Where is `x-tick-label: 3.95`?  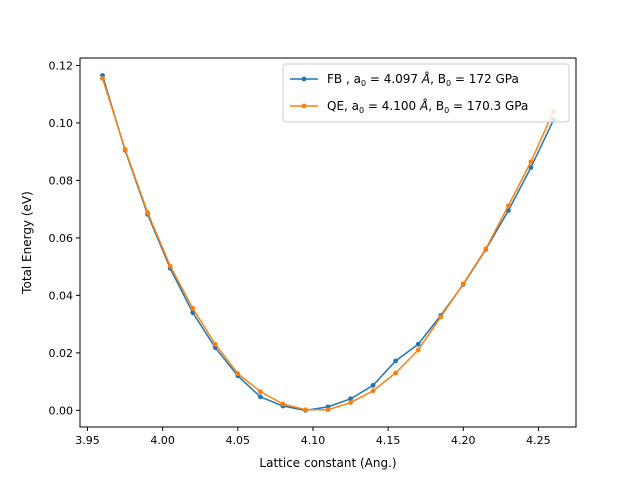 x-tick-label: 3.95 is located at coordinates (87, 440).